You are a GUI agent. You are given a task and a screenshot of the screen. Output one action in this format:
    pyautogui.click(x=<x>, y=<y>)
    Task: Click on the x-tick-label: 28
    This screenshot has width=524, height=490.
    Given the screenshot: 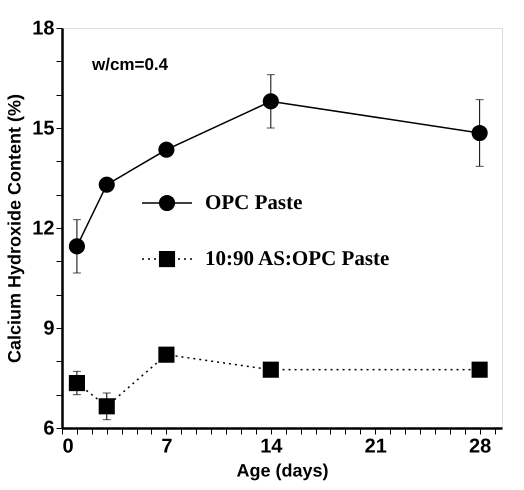 What is the action you would take?
    pyautogui.click(x=480, y=447)
    